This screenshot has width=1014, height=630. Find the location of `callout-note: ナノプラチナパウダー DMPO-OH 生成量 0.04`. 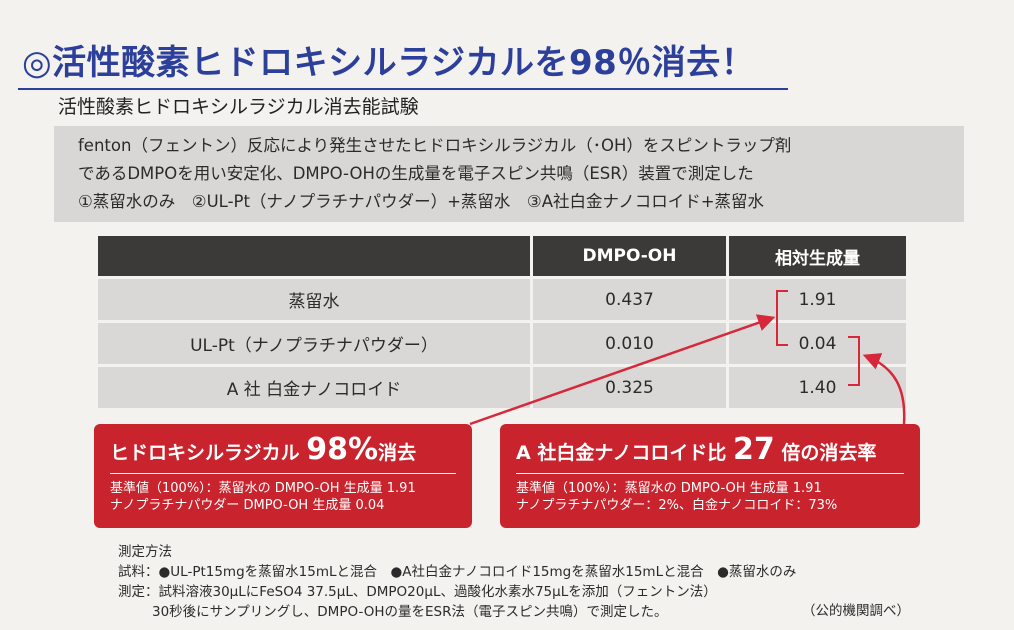

callout-note: ナノプラチナパウダー DMPO-OH 生成量 0.04 is located at coordinates (247, 505).